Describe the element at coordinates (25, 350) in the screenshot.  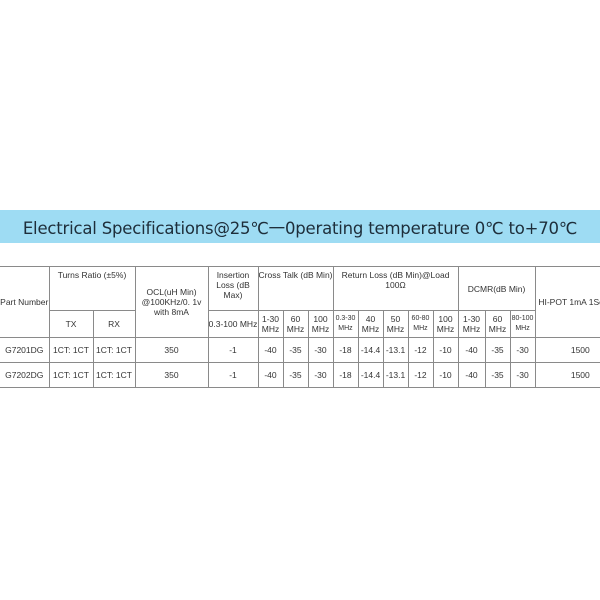
I see `part-number-cell: G7201DG` at that location.